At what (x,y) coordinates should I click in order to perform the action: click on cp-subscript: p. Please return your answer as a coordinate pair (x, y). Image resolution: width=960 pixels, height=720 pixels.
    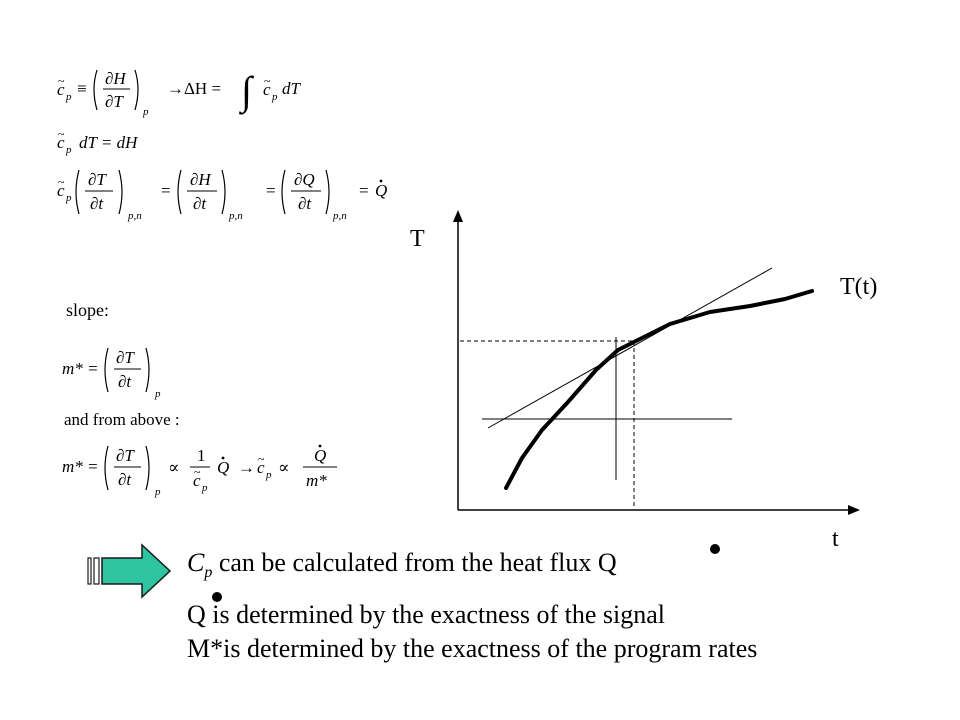
    Looking at the image, I should click on (208, 573).